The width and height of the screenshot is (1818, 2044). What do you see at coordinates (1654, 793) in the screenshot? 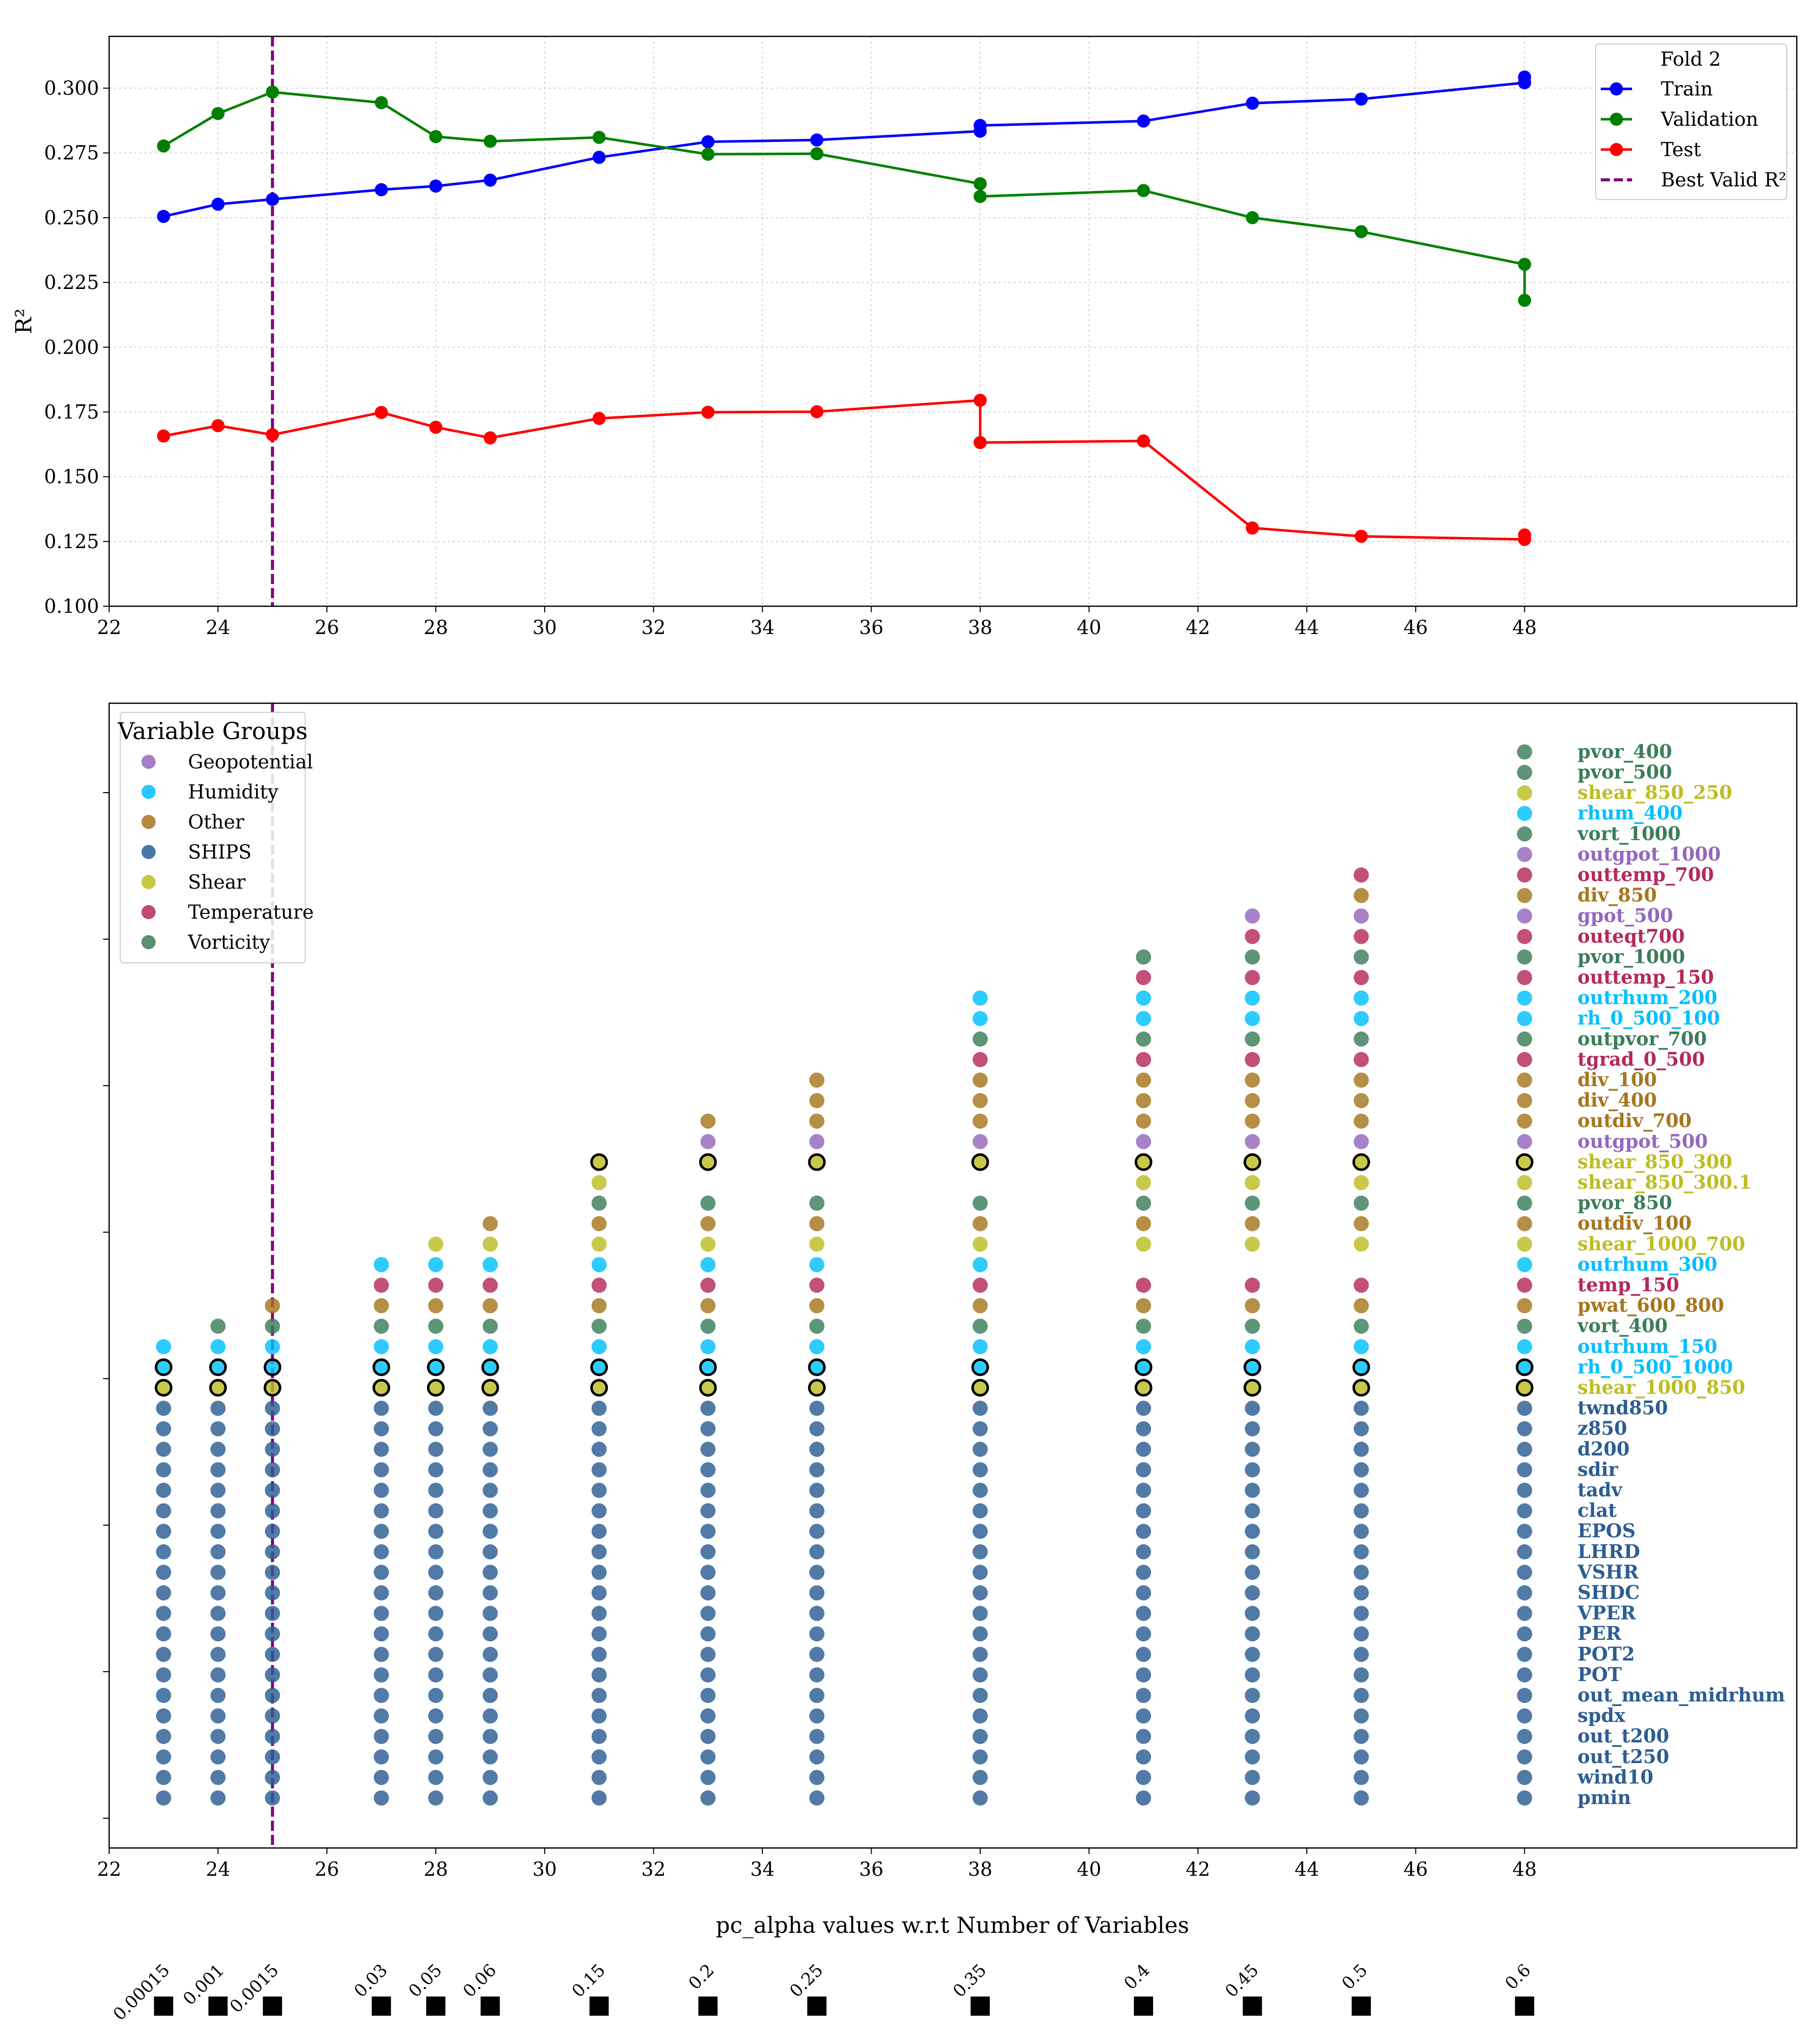
I see `var-label-shear-850-250: shear_850_250` at bounding box center [1654, 793].